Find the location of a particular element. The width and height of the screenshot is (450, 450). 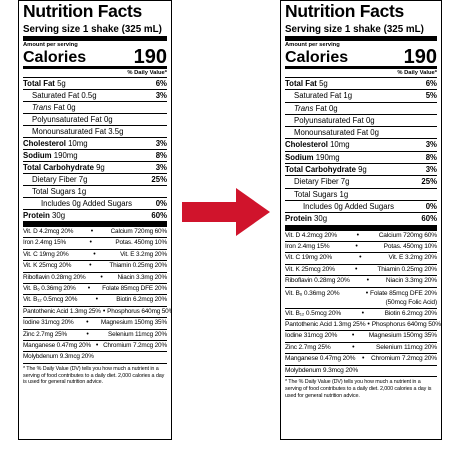

vitamin-item: Vit. E 3.2mg 20% is located at coordinates (143, 254).